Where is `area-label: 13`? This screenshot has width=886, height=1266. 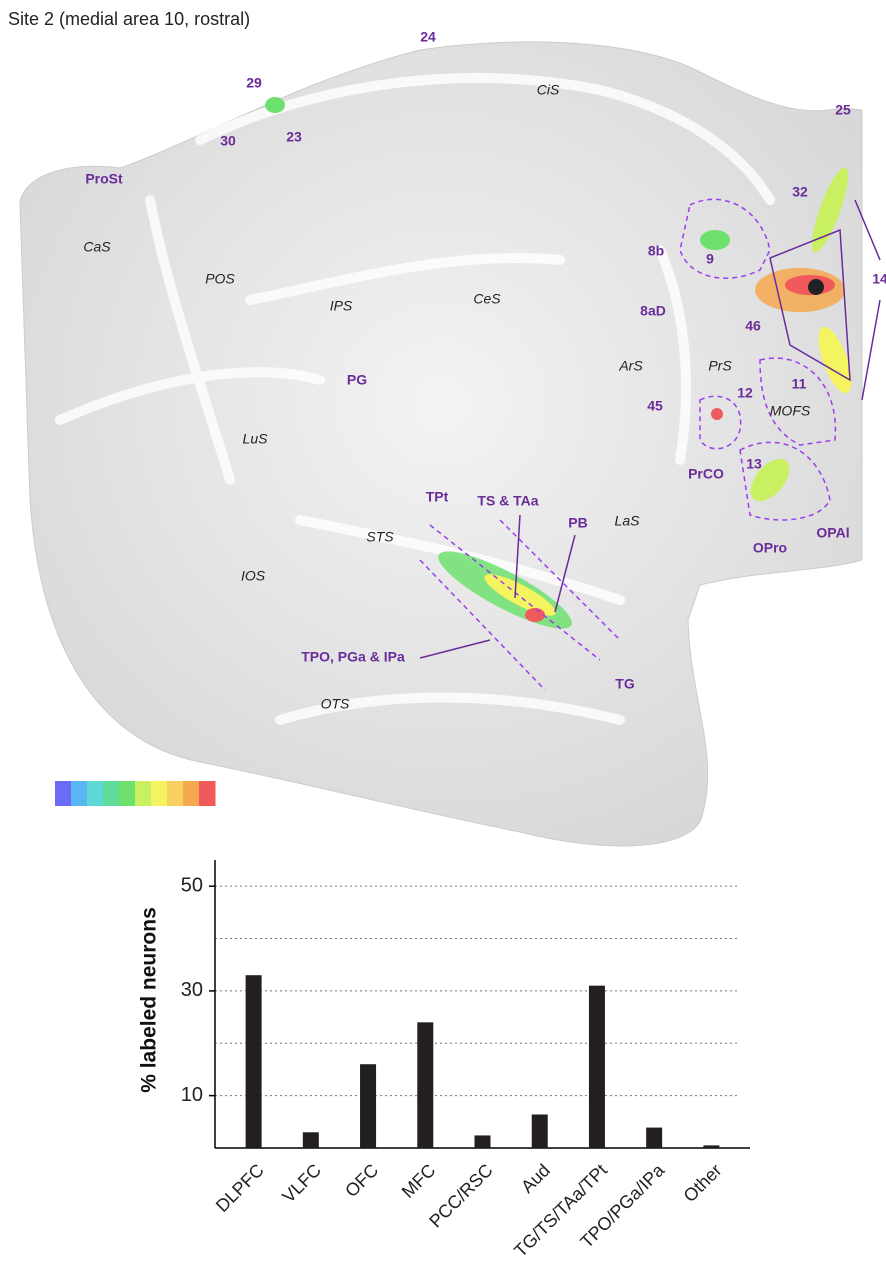
area-label: 13 is located at coordinates (754, 464).